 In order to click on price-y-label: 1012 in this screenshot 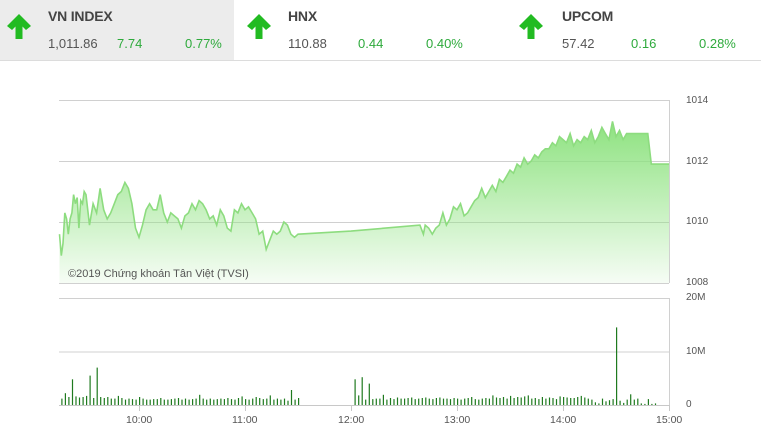, I will do `click(697, 161)`.